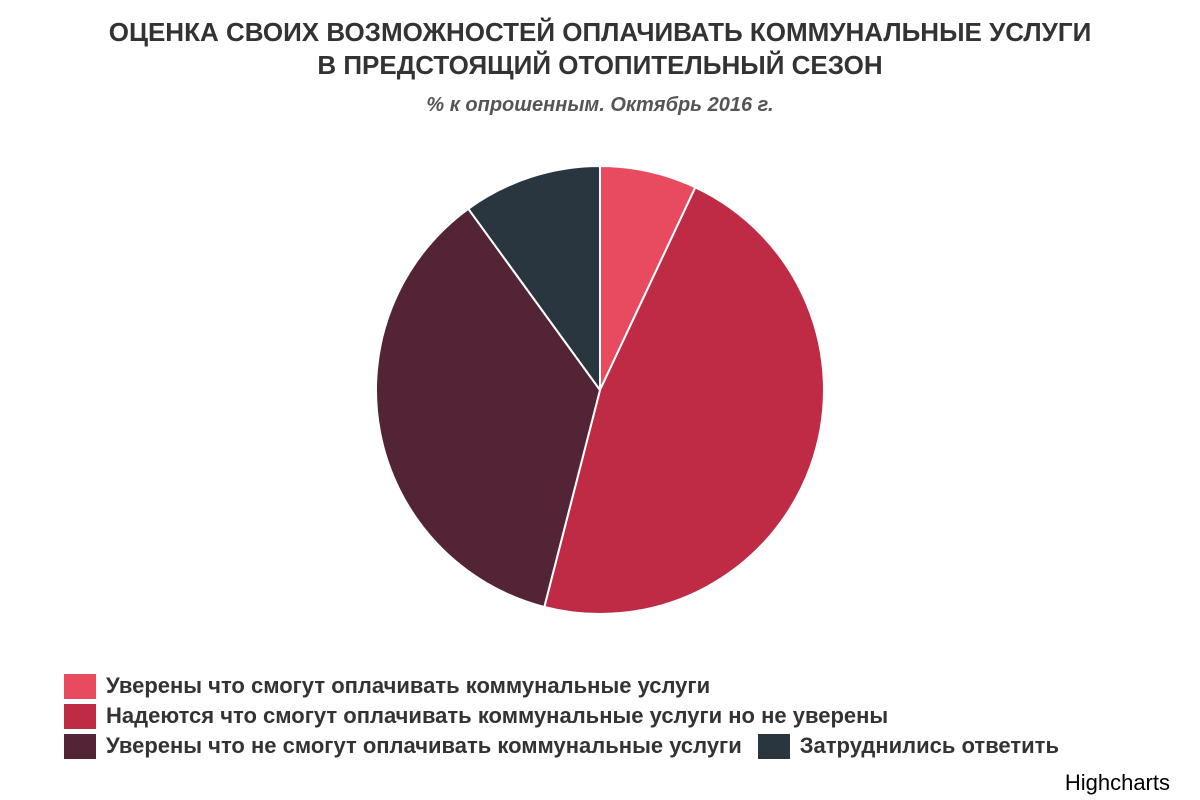  I want to click on chart-title-line2: В ПРЕДСТОЯЩИЙ ОТОПИТЕЛЬНЫЙ СЕЗОН, so click(600, 65).